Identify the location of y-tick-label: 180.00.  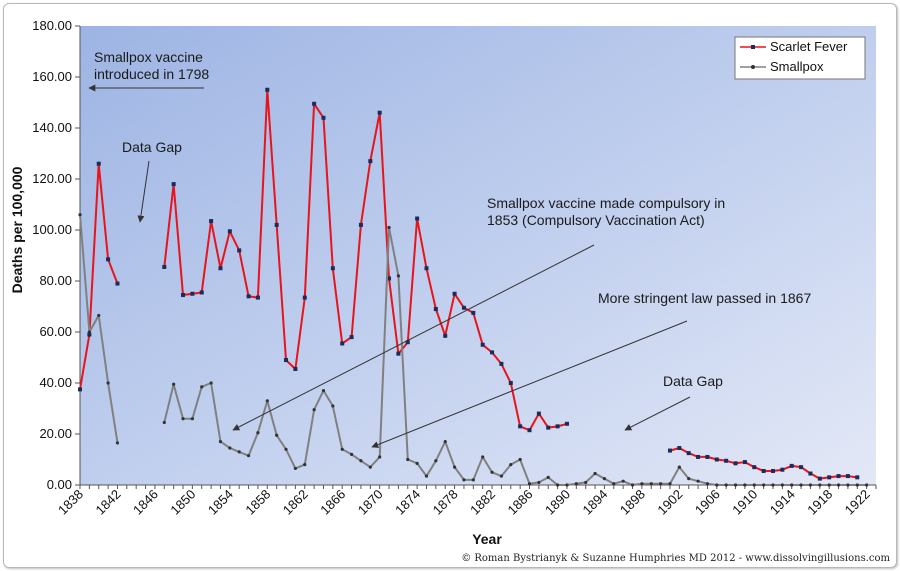
(52, 25).